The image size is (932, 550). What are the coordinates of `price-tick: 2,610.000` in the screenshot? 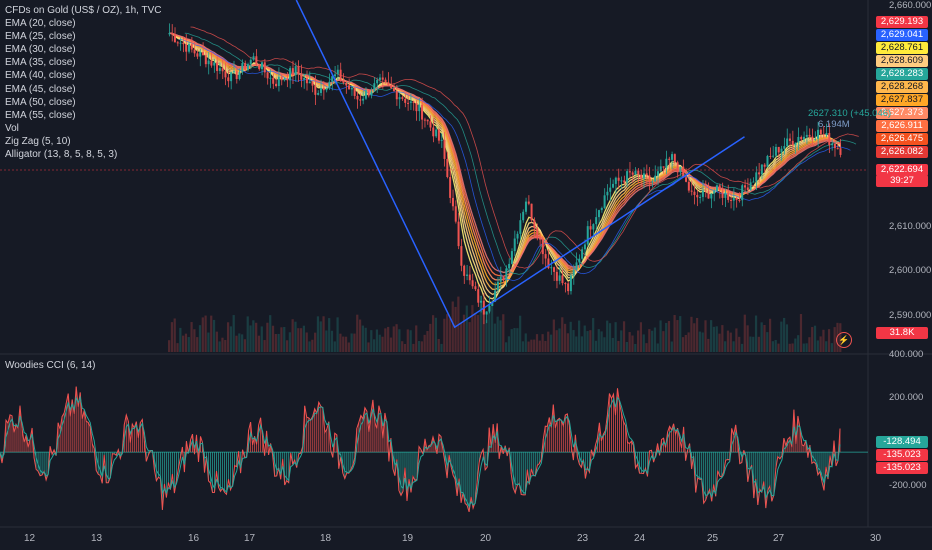 It's located at (910, 226).